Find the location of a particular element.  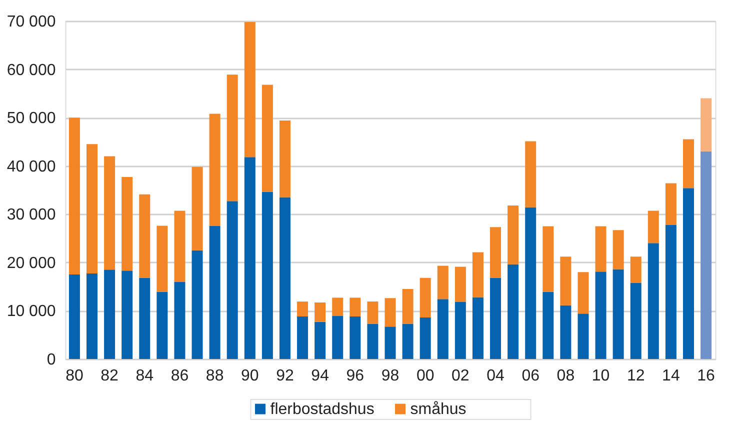

x-tick-label: 16 is located at coordinates (706, 376).